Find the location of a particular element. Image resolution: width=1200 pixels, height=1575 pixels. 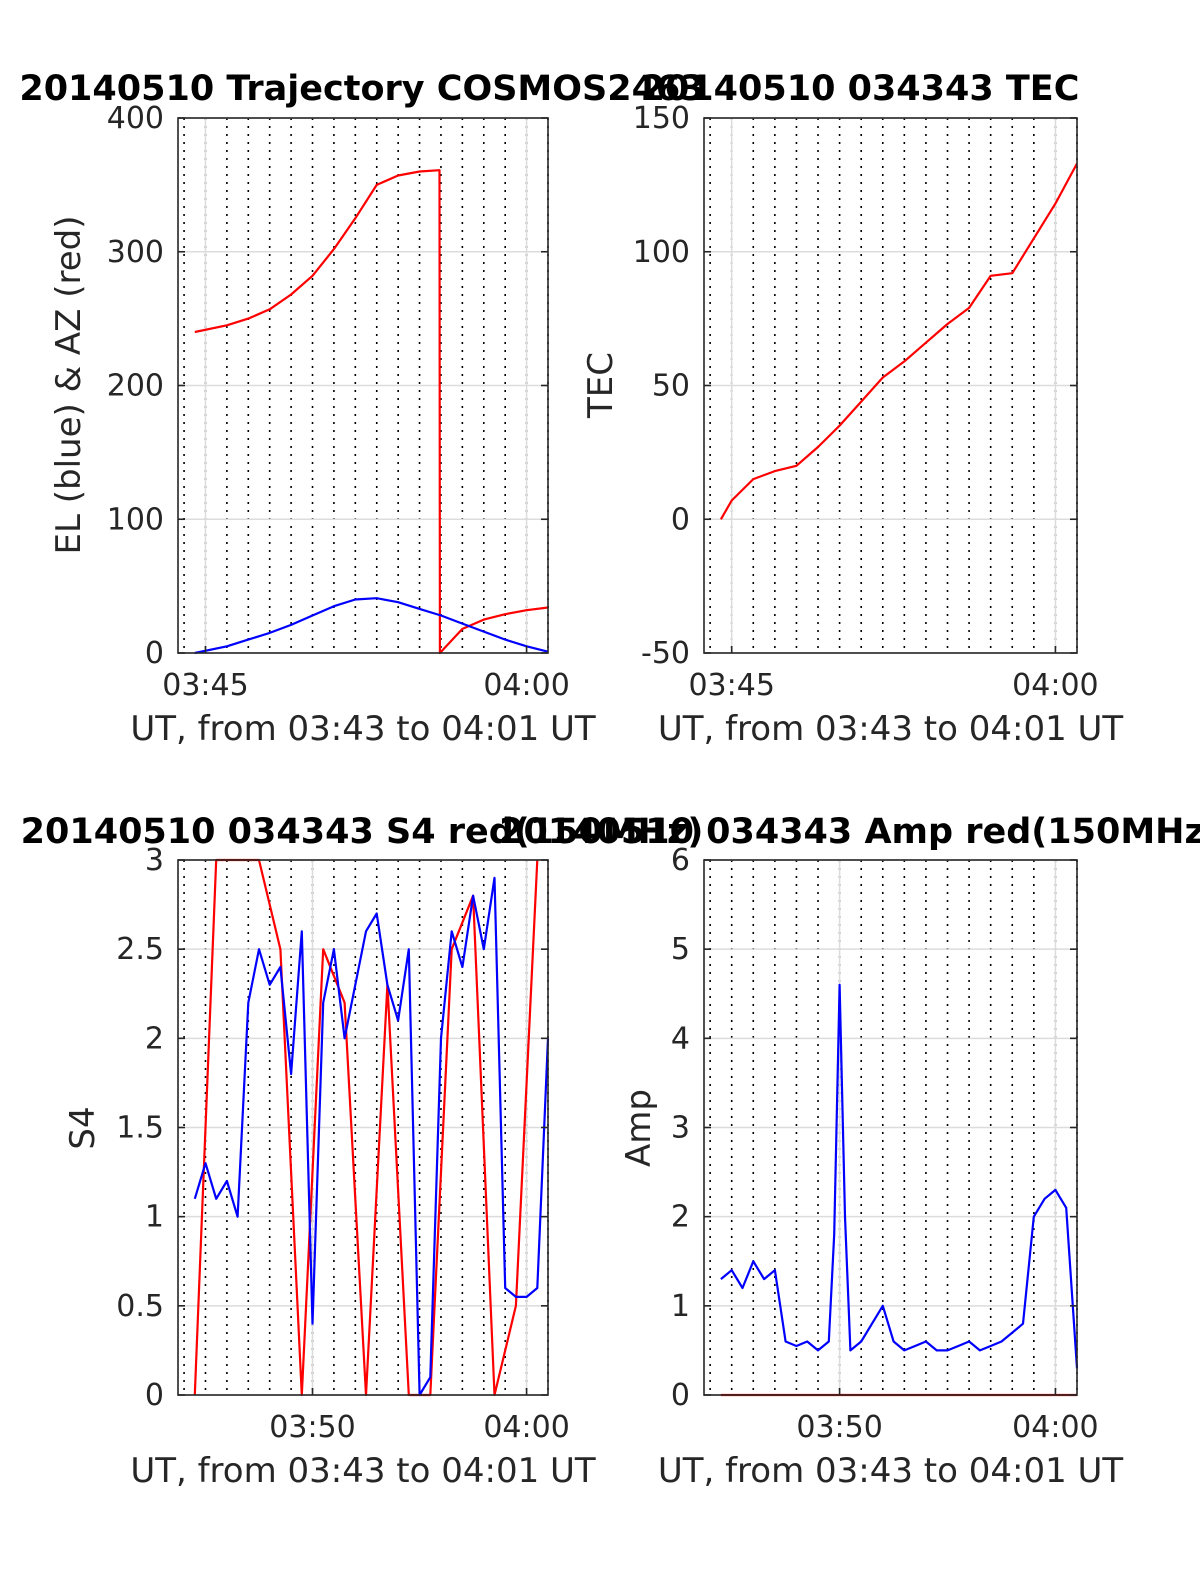

y-tick-label: 0.5 is located at coordinates (140, 1306).